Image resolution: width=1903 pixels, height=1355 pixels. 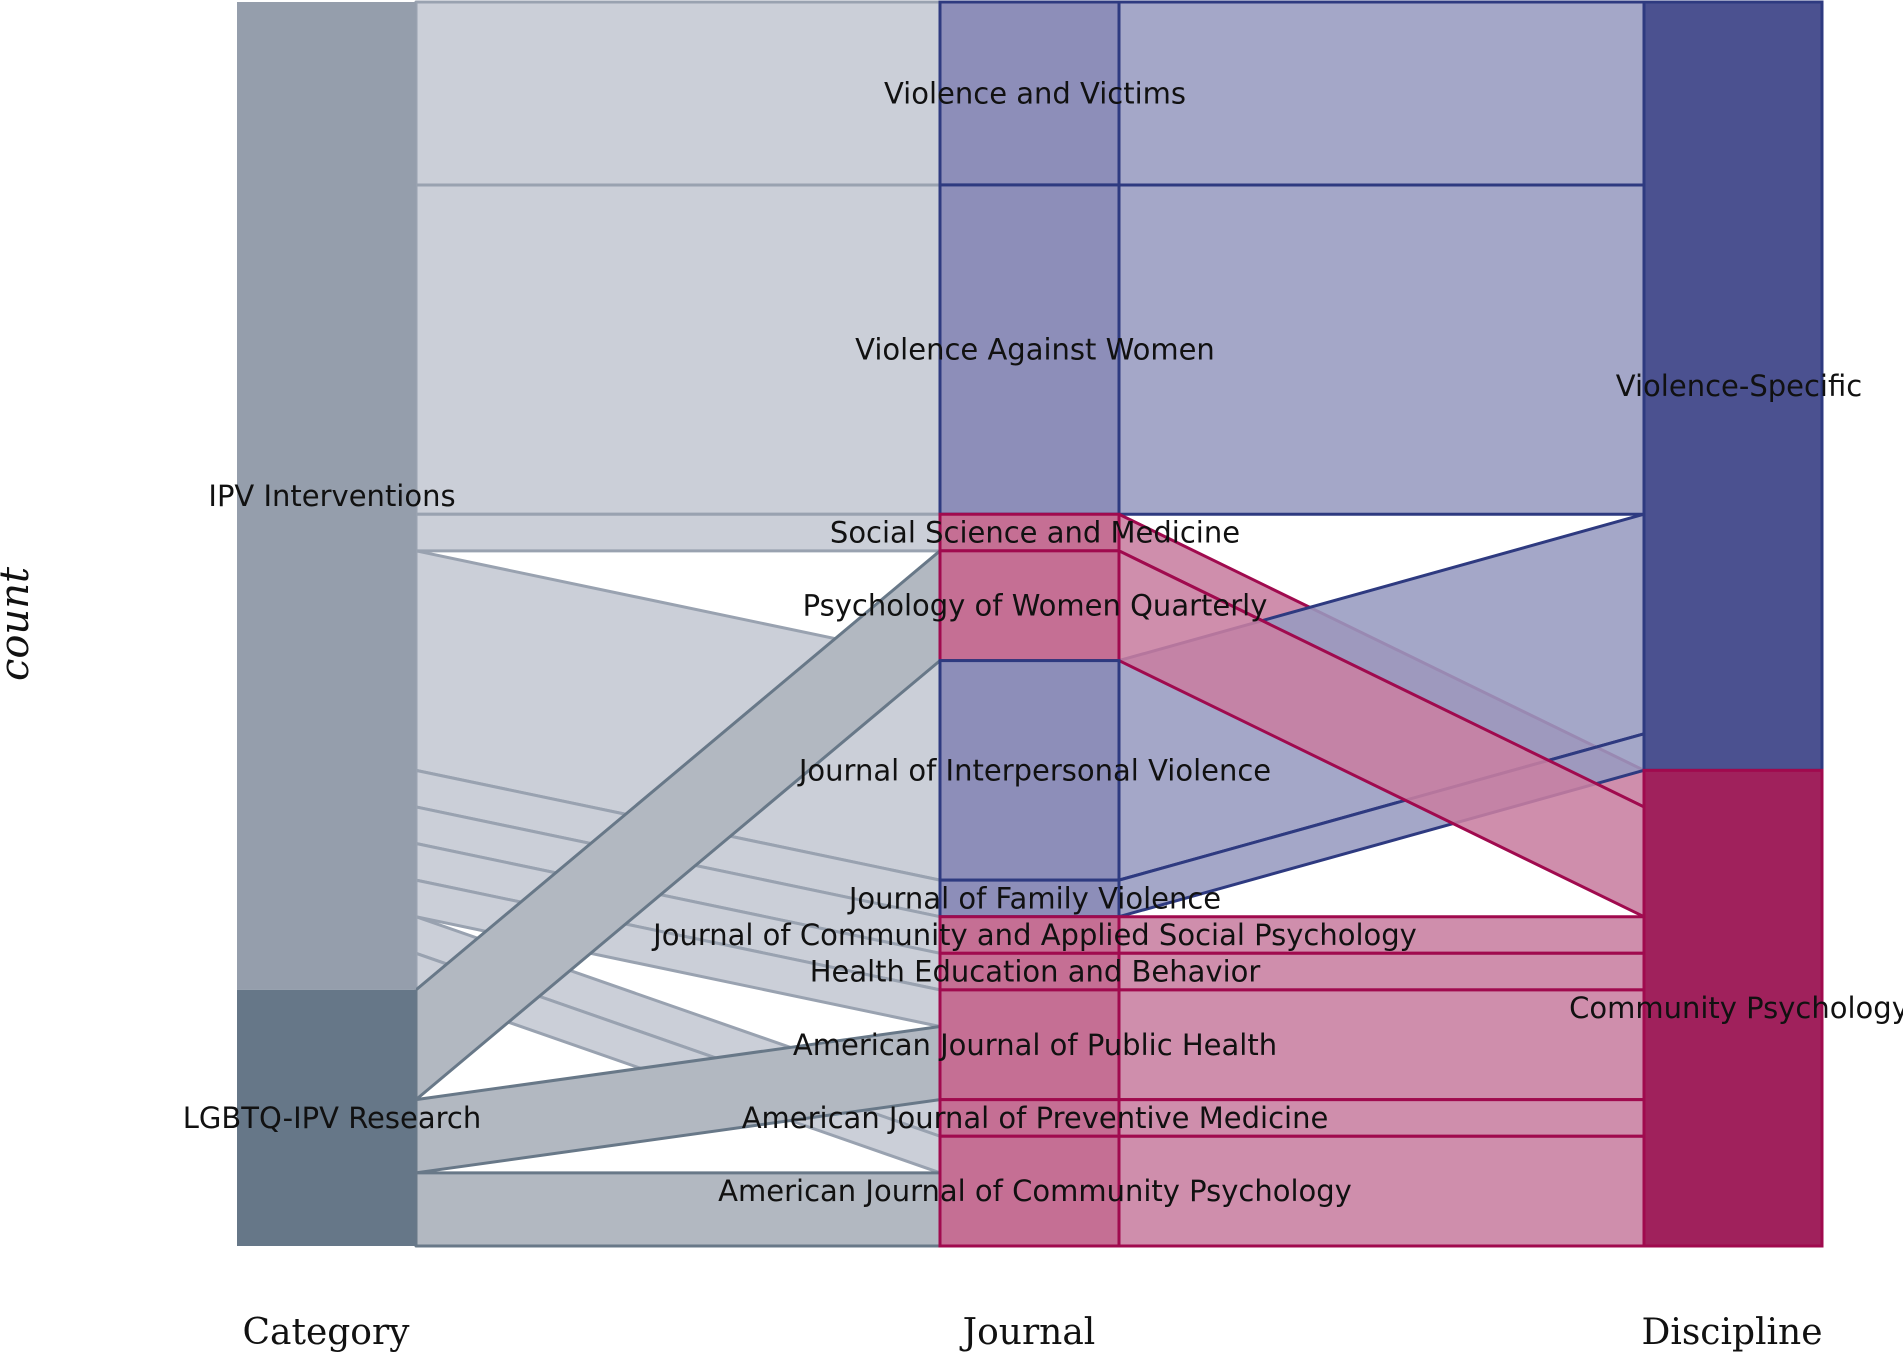 I want to click on journal-label-american-journal-of-community-psychology: American Journal of Community Psychology, so click(x=1035, y=1191).